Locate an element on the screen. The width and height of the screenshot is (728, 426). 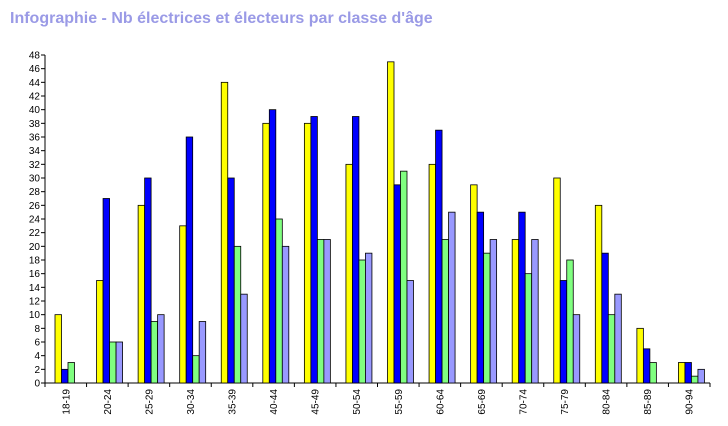
y-tick-label: 40 is located at coordinates (35, 110).